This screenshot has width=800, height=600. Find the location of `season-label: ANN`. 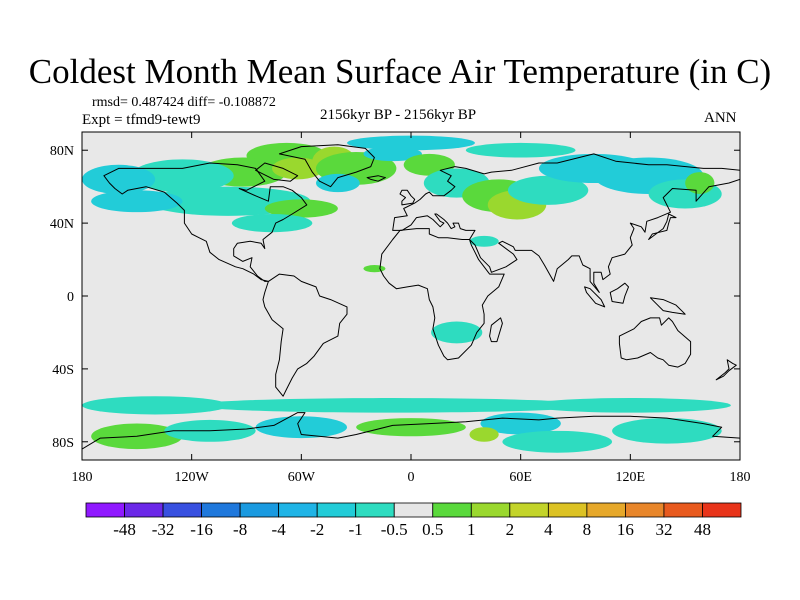

season-label: ANN is located at coordinates (720, 118).